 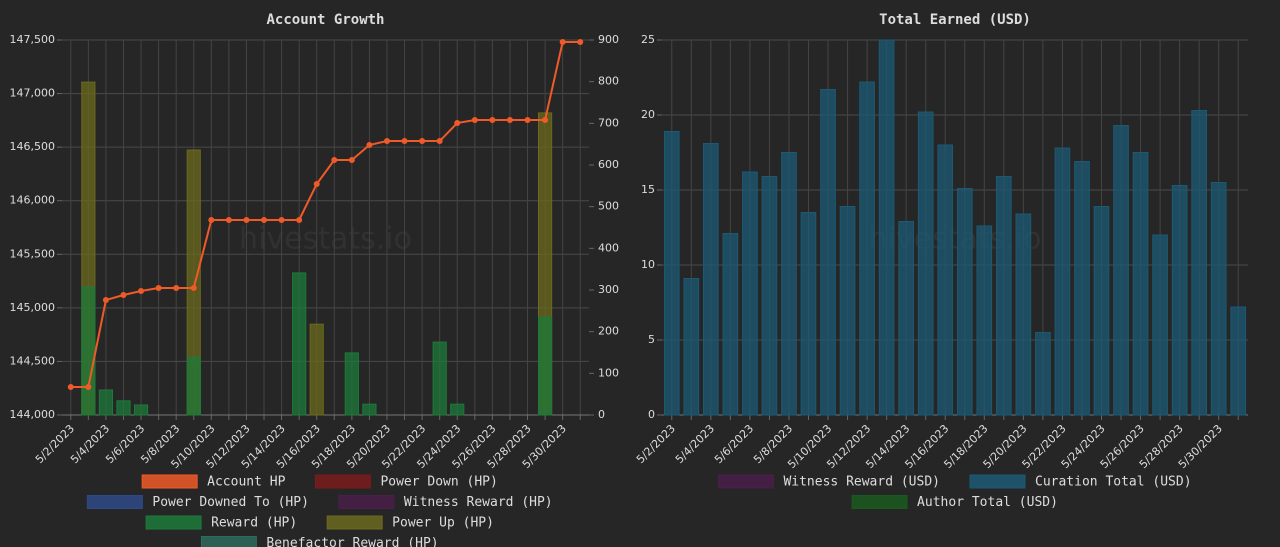 What do you see at coordinates (648, 264) in the screenshot?
I see `y-tick-label: 10` at bounding box center [648, 264].